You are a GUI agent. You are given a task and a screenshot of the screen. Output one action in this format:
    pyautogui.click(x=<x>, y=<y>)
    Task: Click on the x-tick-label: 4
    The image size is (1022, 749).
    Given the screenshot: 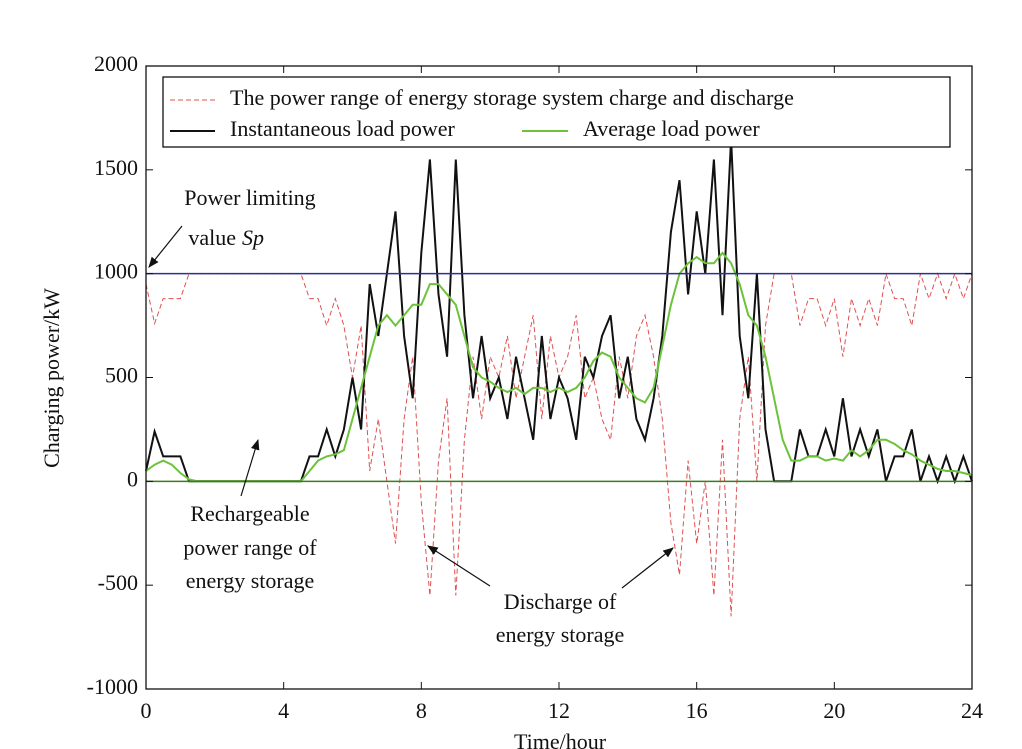 What is the action you would take?
    pyautogui.click(x=283, y=710)
    